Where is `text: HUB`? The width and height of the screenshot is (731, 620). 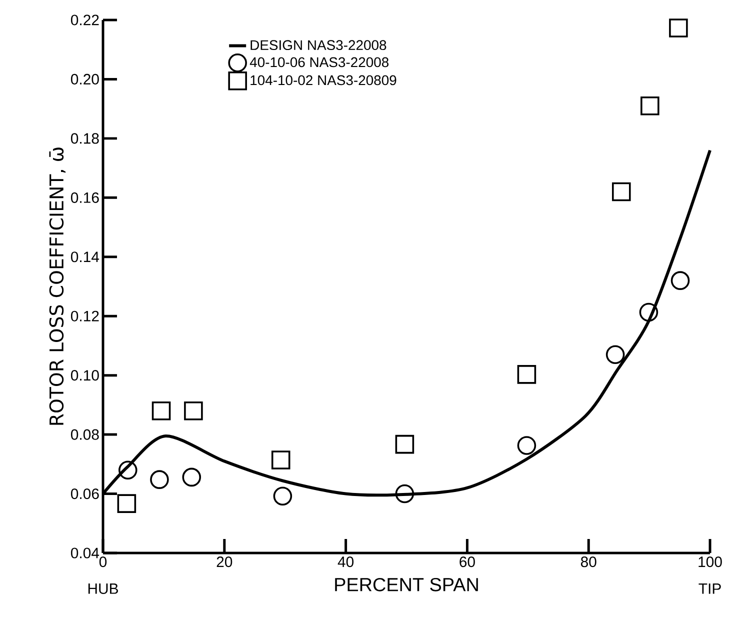 text: HUB is located at coordinates (103, 589).